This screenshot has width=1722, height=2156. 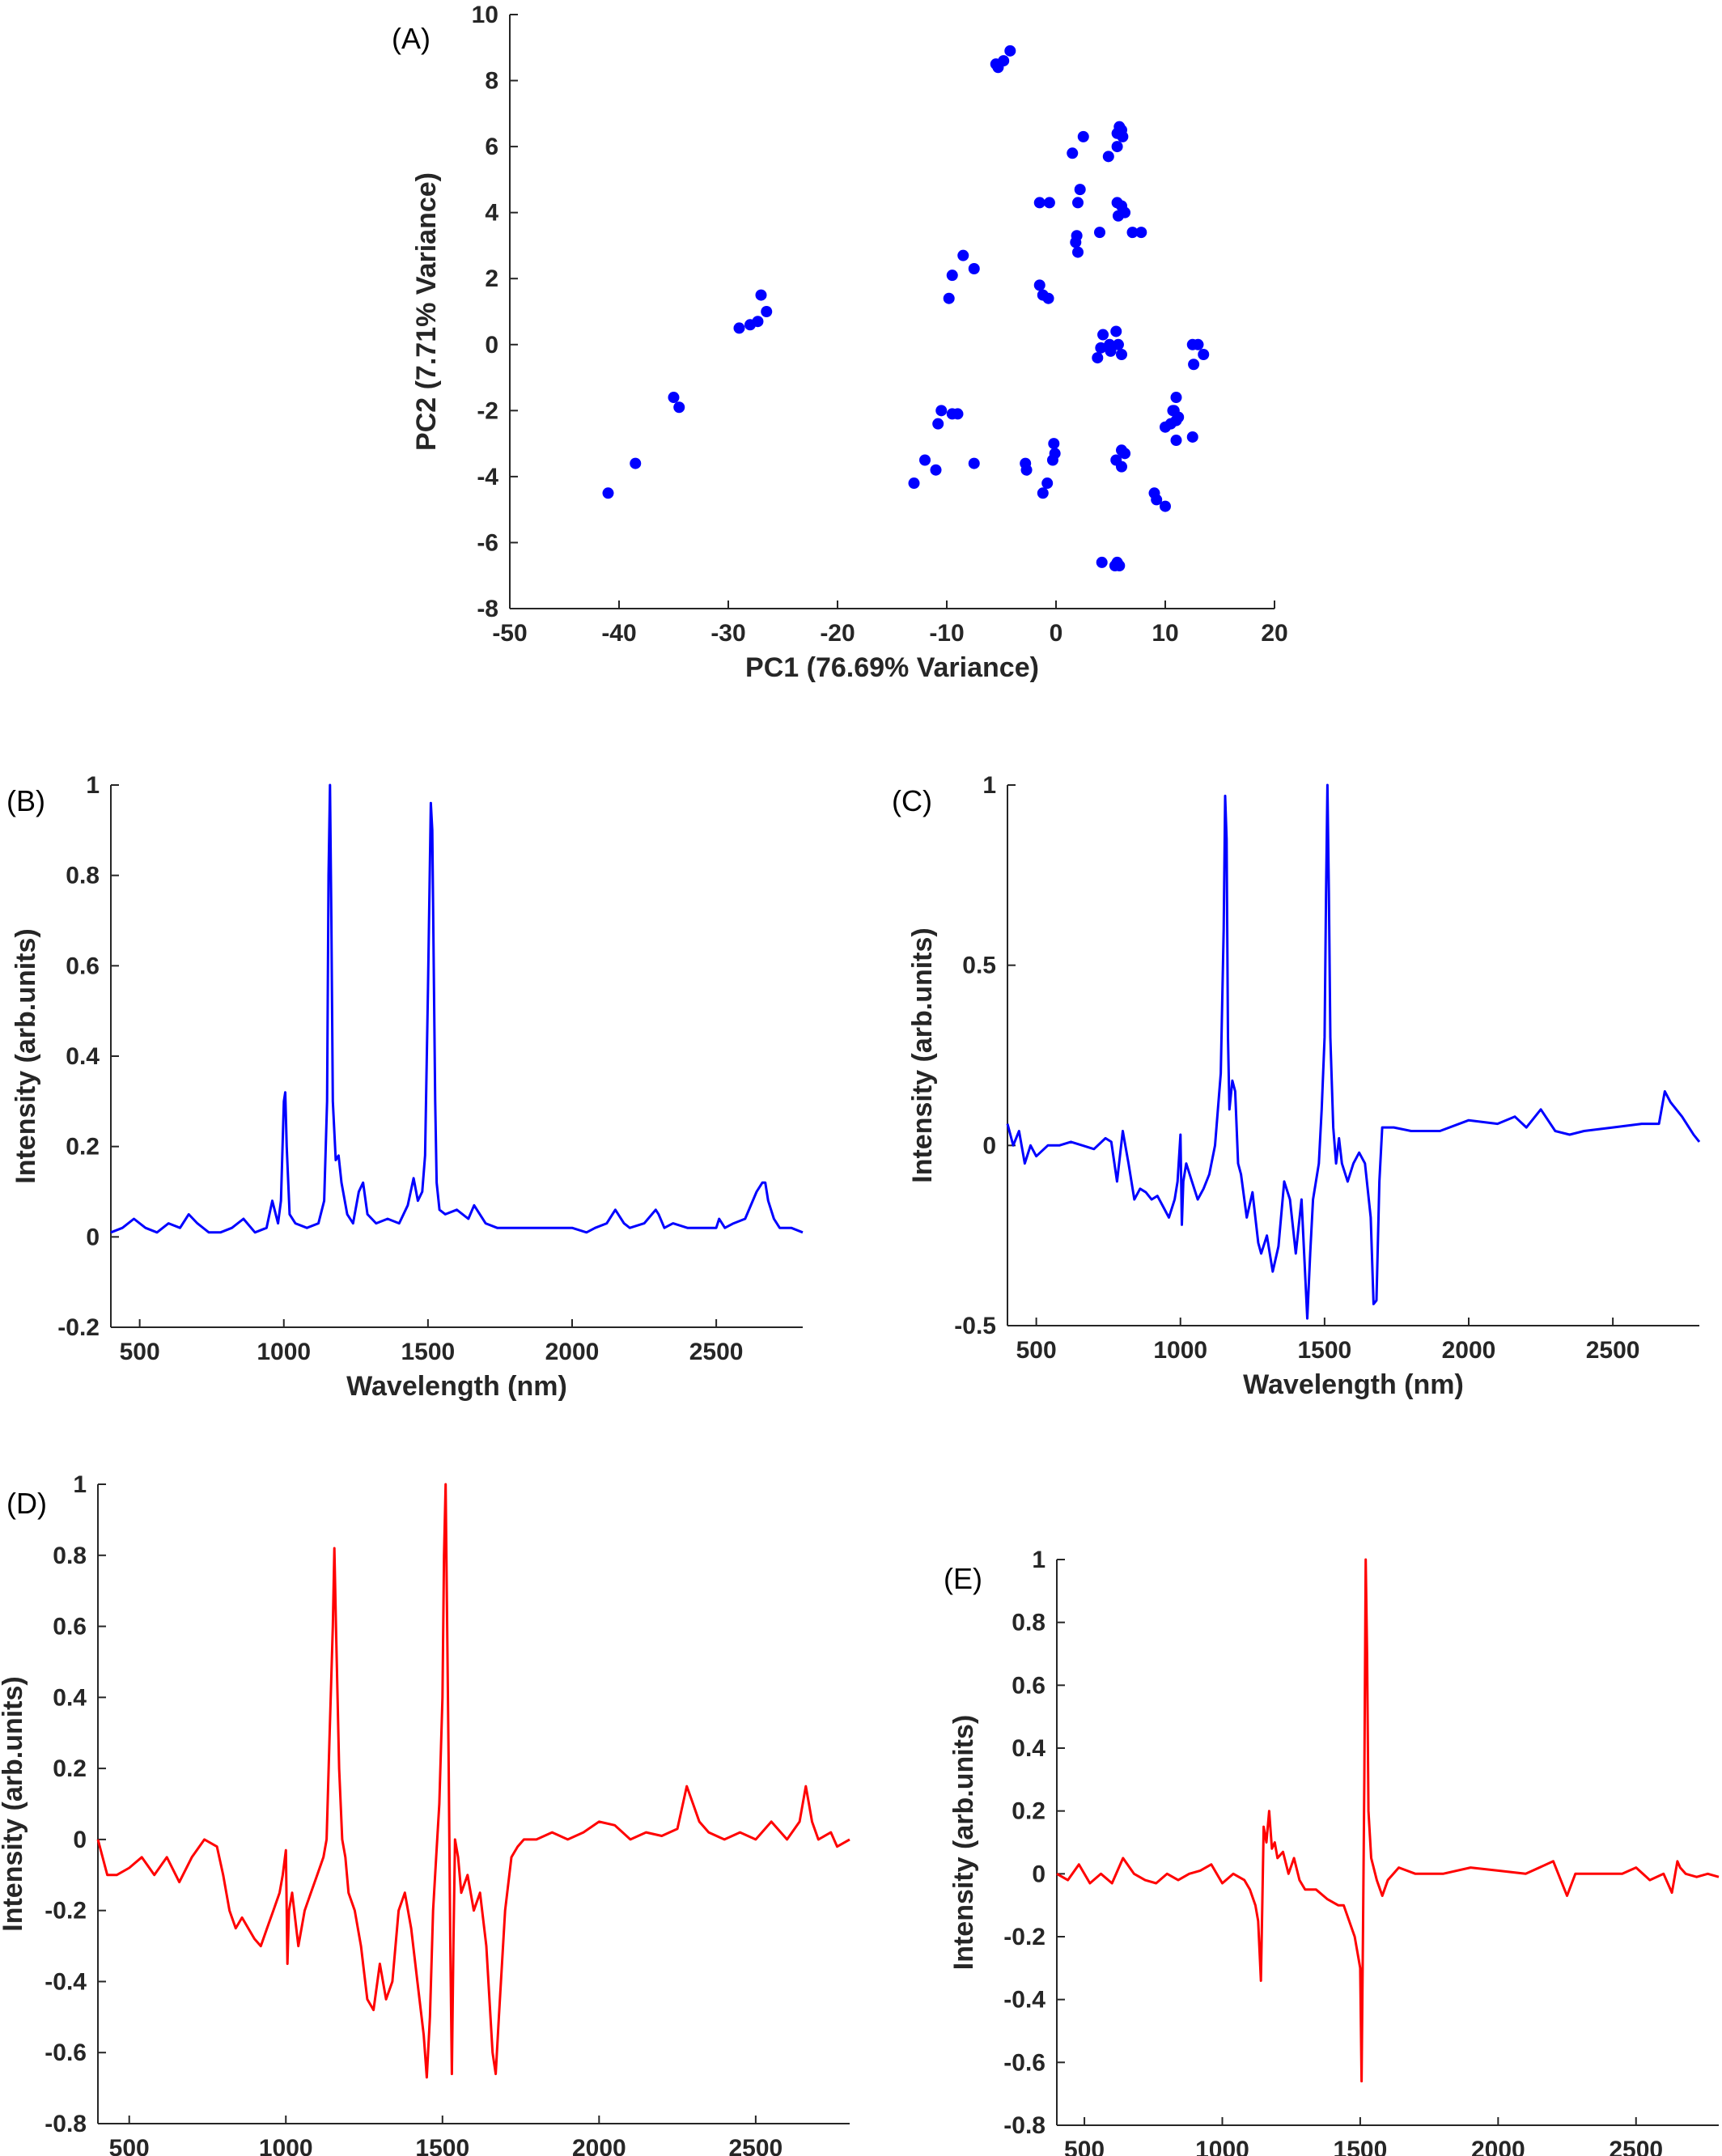 What do you see at coordinates (947, 633) in the screenshot?
I see `x-tick-label: -10` at bounding box center [947, 633].